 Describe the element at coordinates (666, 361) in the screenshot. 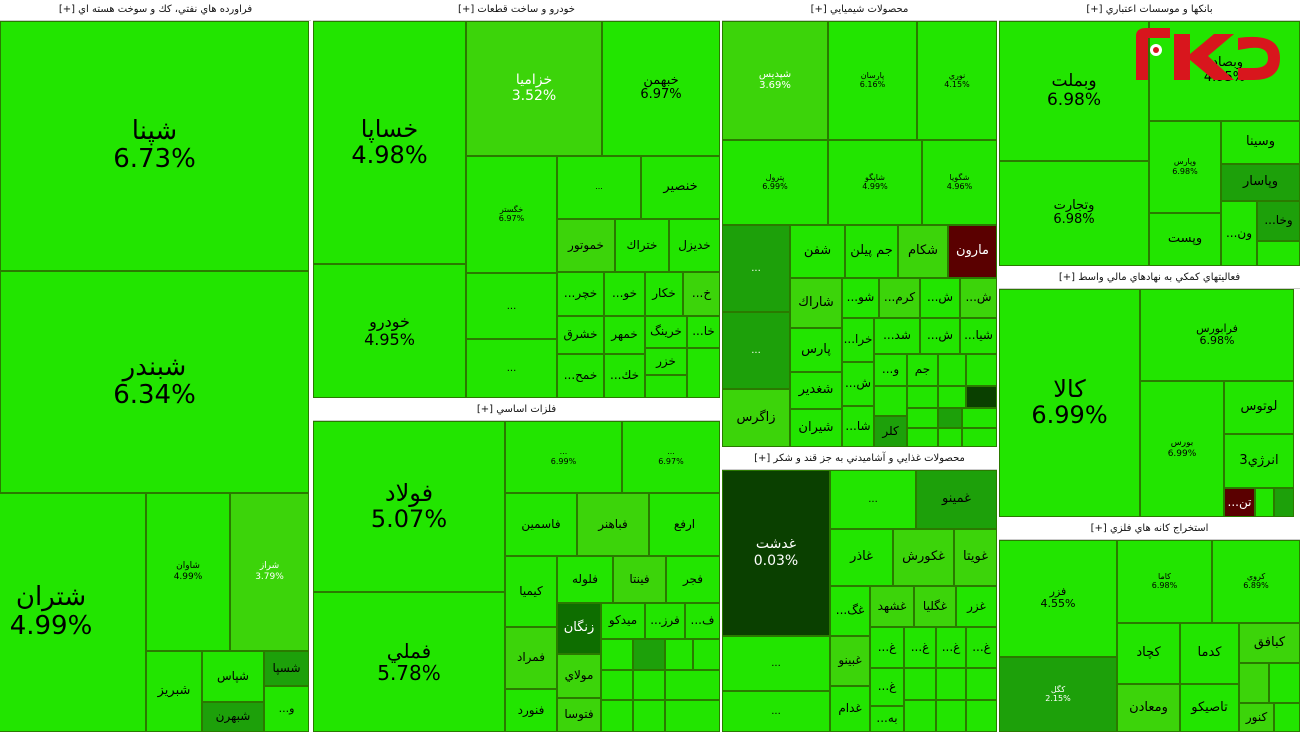

I see `tile-khzar: خزر` at that location.